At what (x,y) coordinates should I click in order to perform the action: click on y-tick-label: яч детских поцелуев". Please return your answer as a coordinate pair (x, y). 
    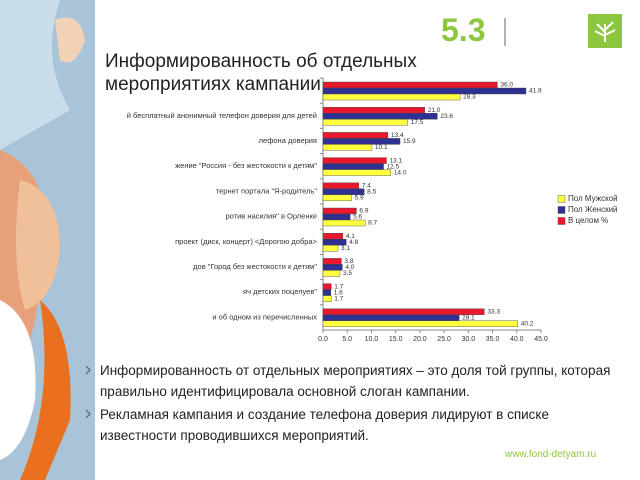
    Looking at the image, I should click on (280, 291).